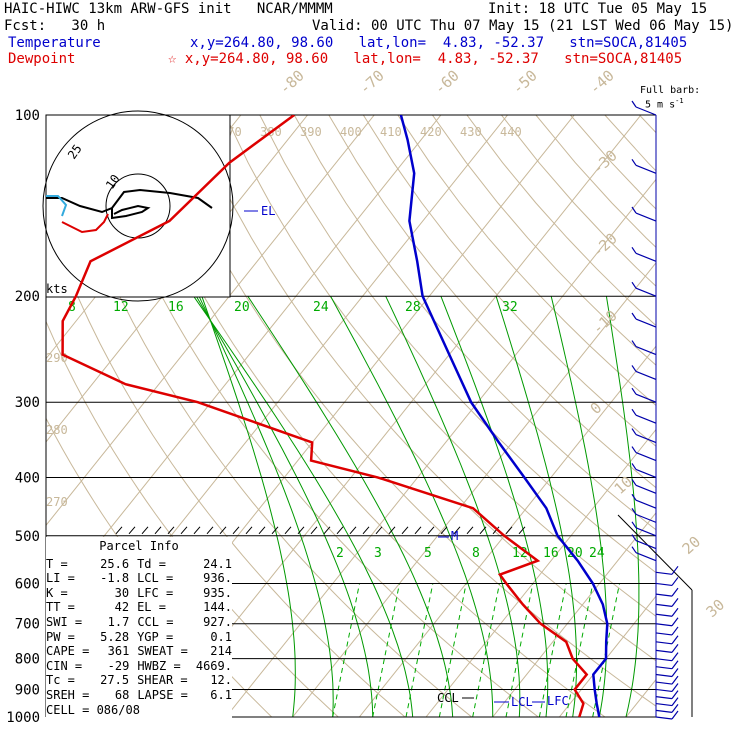 The image size is (740, 740). I want to click on parcel-cell: Td =, so click(151, 563).